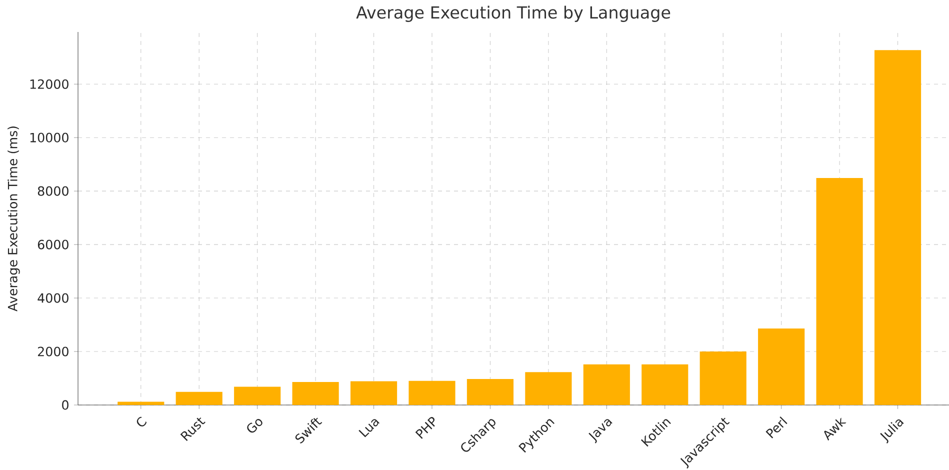 The width and height of the screenshot is (949, 470). I want to click on chart-title: Average Execution Time by Language, so click(513, 14).